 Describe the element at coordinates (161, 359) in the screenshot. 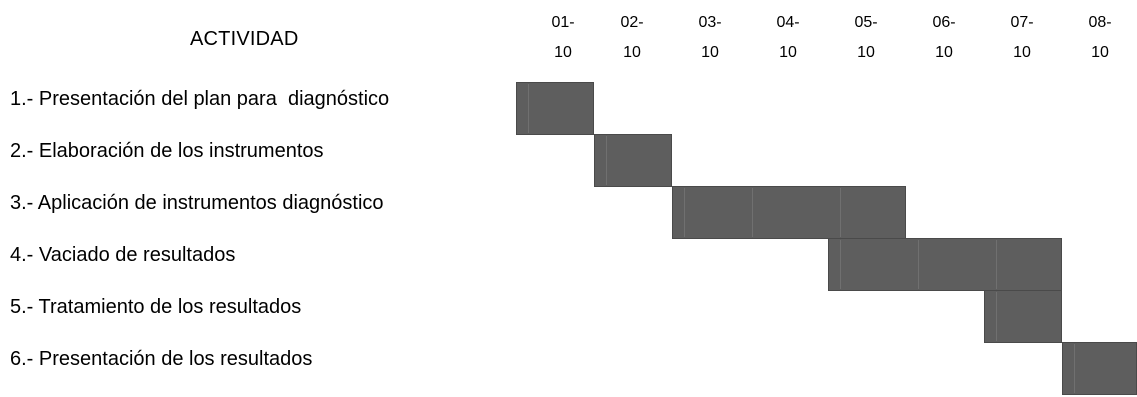

I see `activity-label-6: 6.- Presentación de los resultados` at that location.